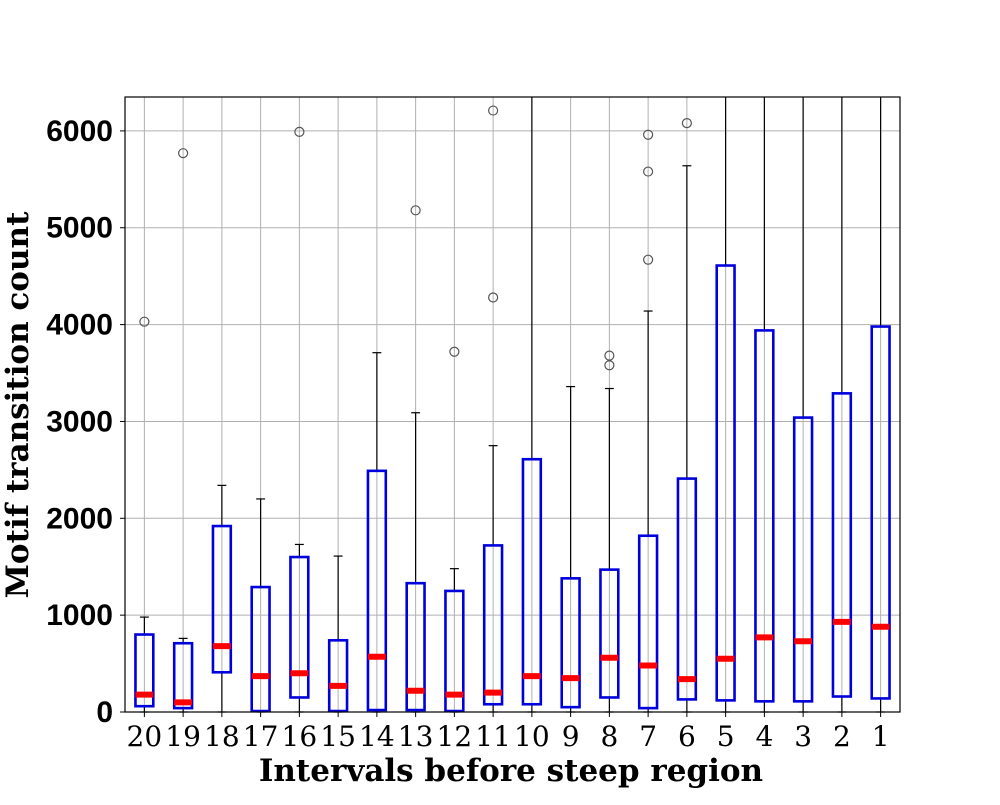 The image size is (1000, 805). I want to click on x-tick-label: 19, so click(183, 736).